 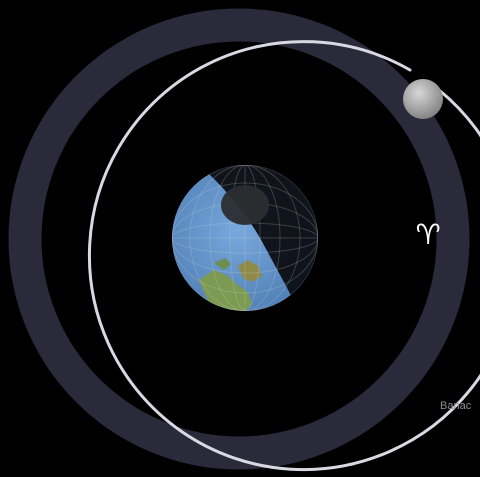 What do you see at coordinates (245, 238) in the screenshot?
I see `earth-globe` at bounding box center [245, 238].